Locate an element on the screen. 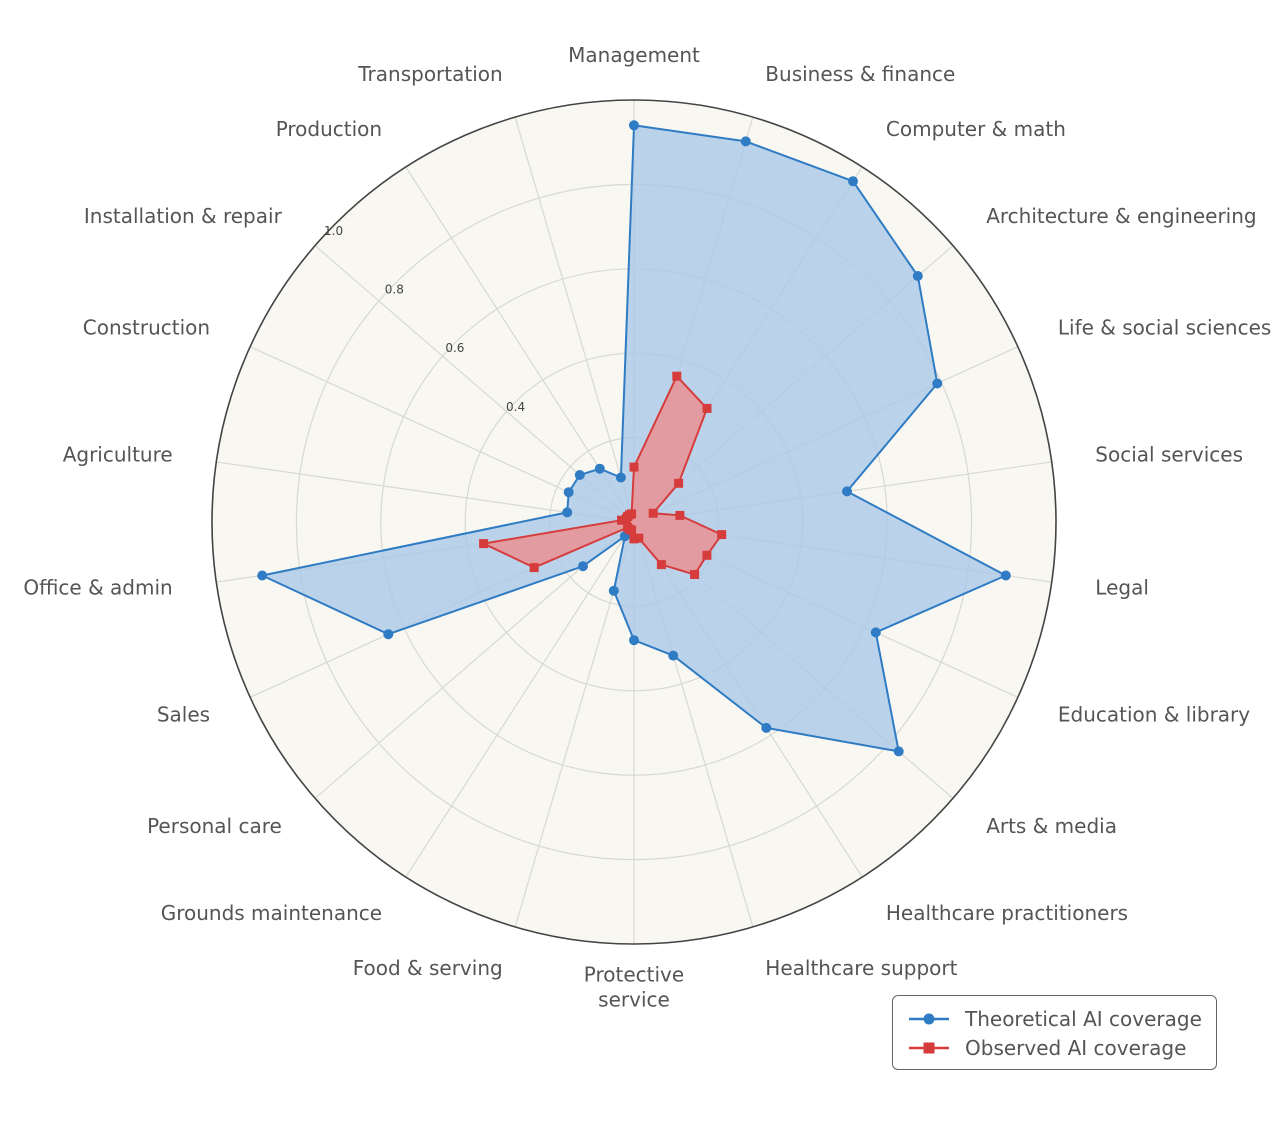 The width and height of the screenshot is (1272, 1127). legend-item-theoretical: Theoretical AI coverage is located at coordinates (1054, 1018).